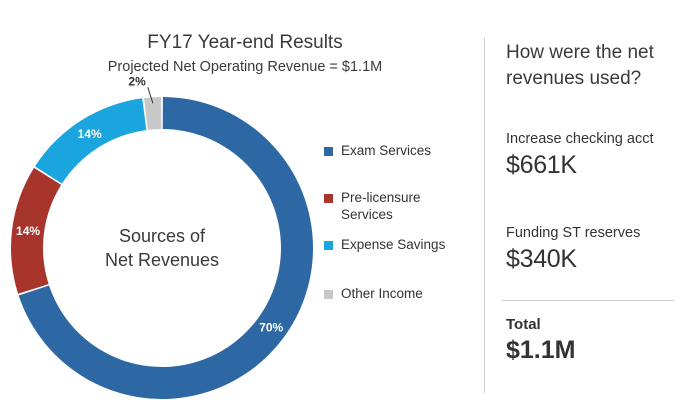 The height and width of the screenshot is (400, 696). Describe the element at coordinates (245, 42) in the screenshot. I see `chart-title: FY17 Year-end Results` at that location.